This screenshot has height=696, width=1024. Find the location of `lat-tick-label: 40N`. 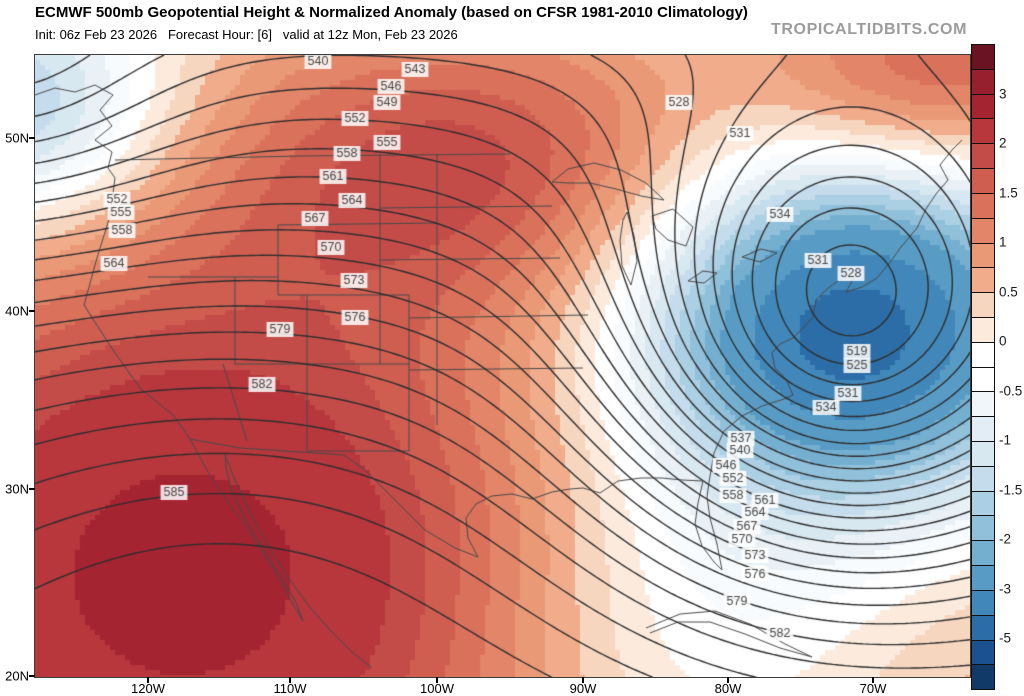

lat-tick-label: 40N is located at coordinates (17, 311).